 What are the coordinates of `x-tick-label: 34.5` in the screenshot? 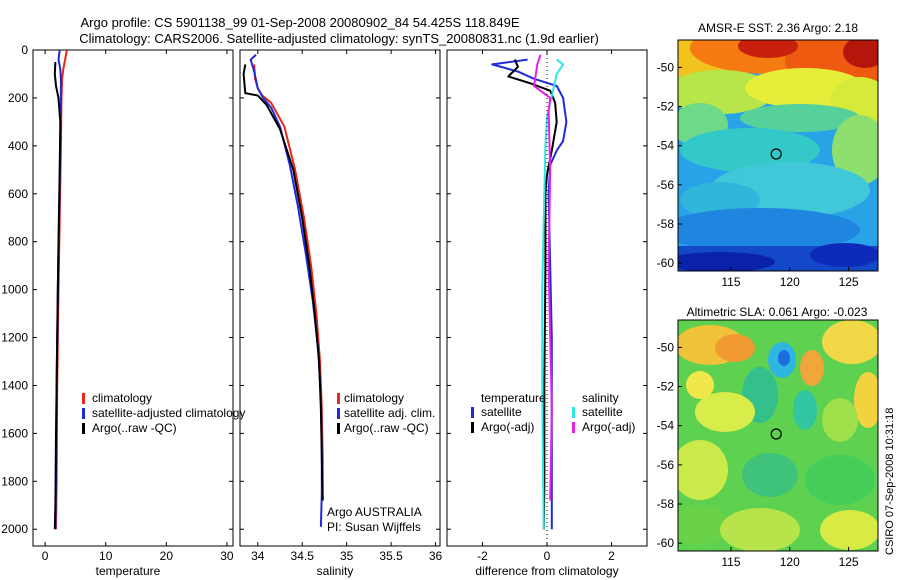 It's located at (303, 556).